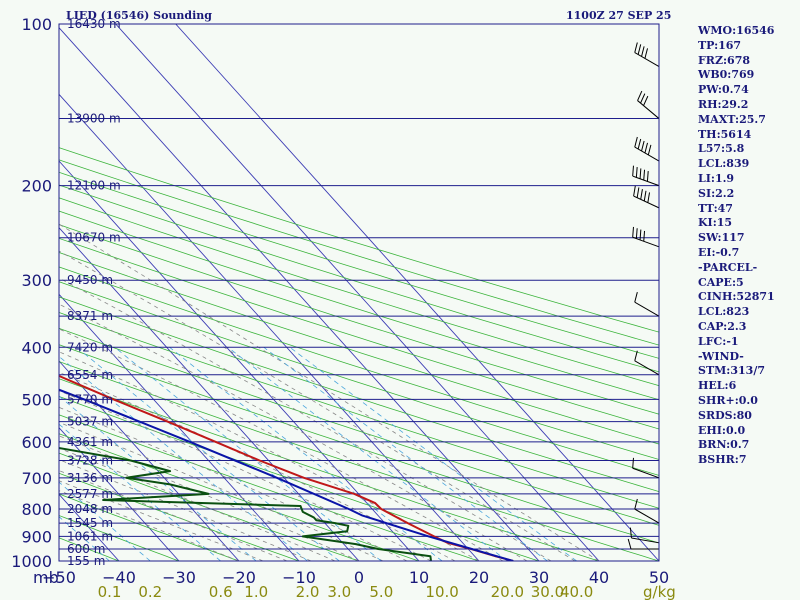 The height and width of the screenshot is (600, 800). I want to click on index-item: BSHR:7, so click(722, 460).